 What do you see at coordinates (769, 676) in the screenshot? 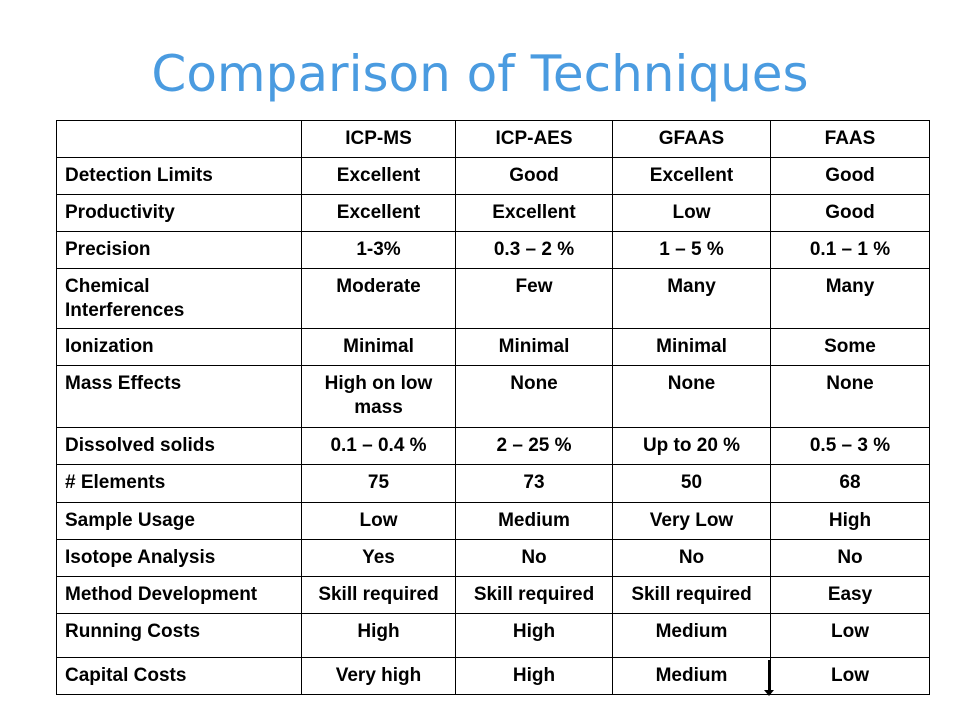
I see `cursor-line-marker` at bounding box center [769, 676].